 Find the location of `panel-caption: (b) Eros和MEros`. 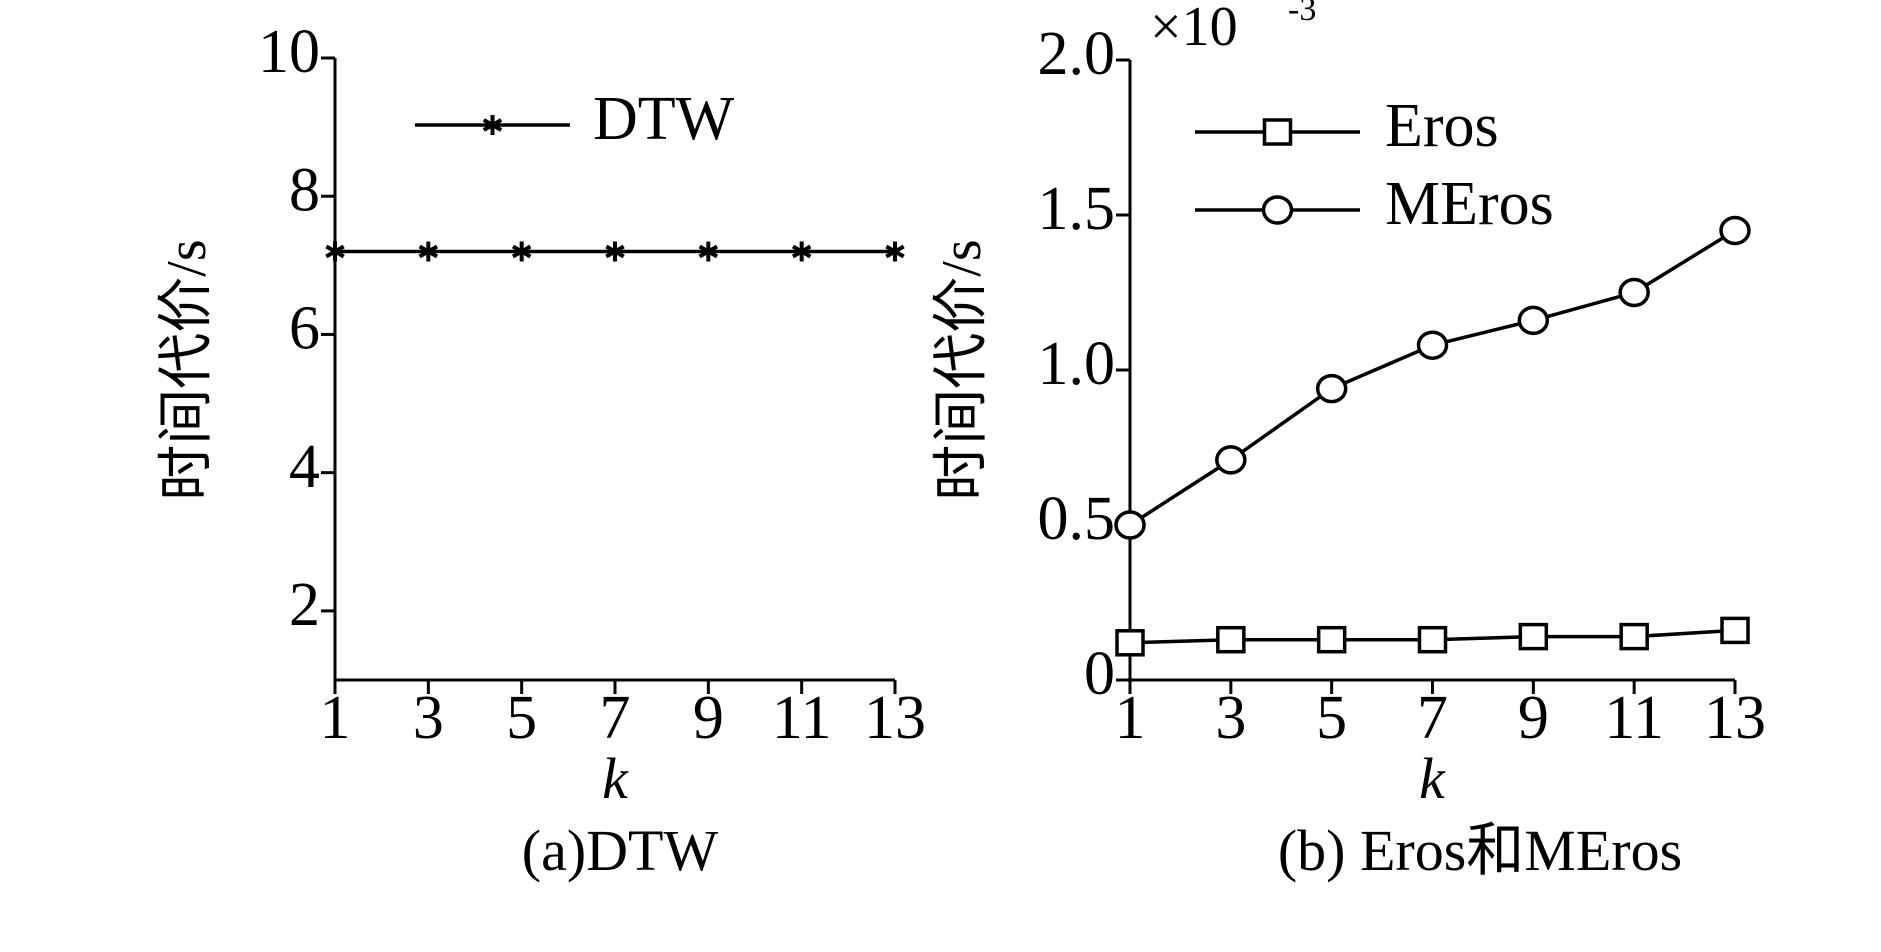

panel-caption: (b) Eros和MEros is located at coordinates (1480, 850).